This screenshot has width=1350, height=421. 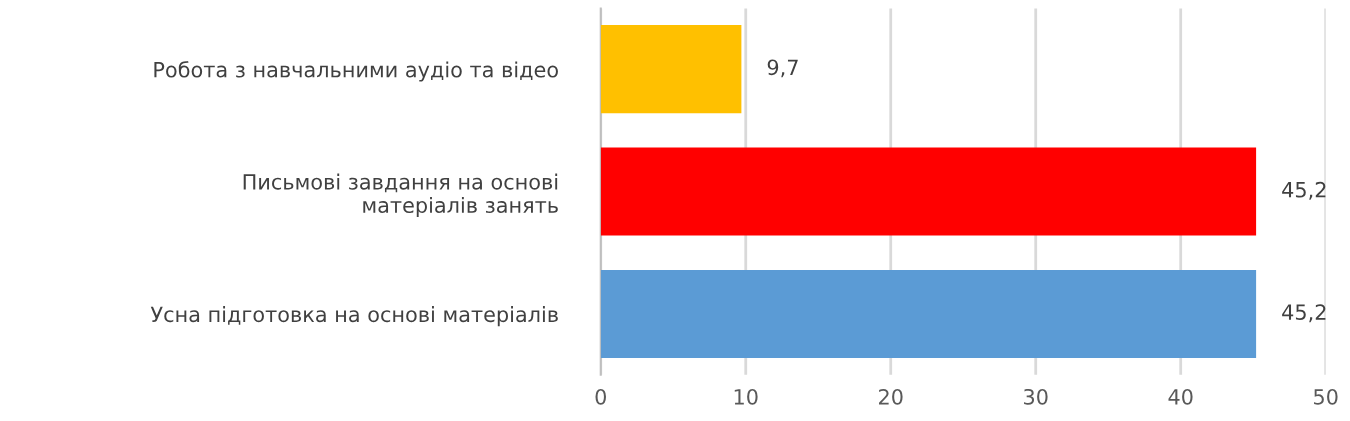 I want to click on y-tick-label: Усна підготовка на основі матеріалів, so click(x=354, y=316).